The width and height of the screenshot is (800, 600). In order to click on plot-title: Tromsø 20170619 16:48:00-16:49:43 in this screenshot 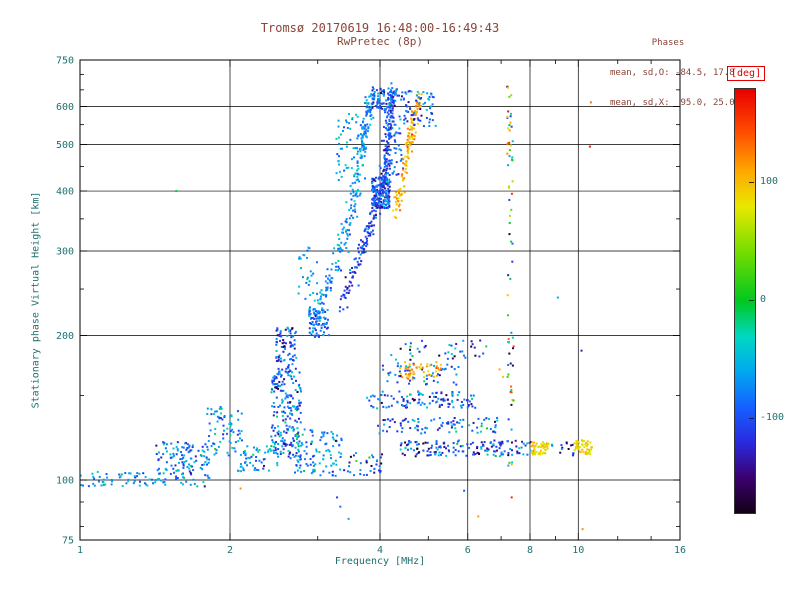, I will do `click(380, 28)`.